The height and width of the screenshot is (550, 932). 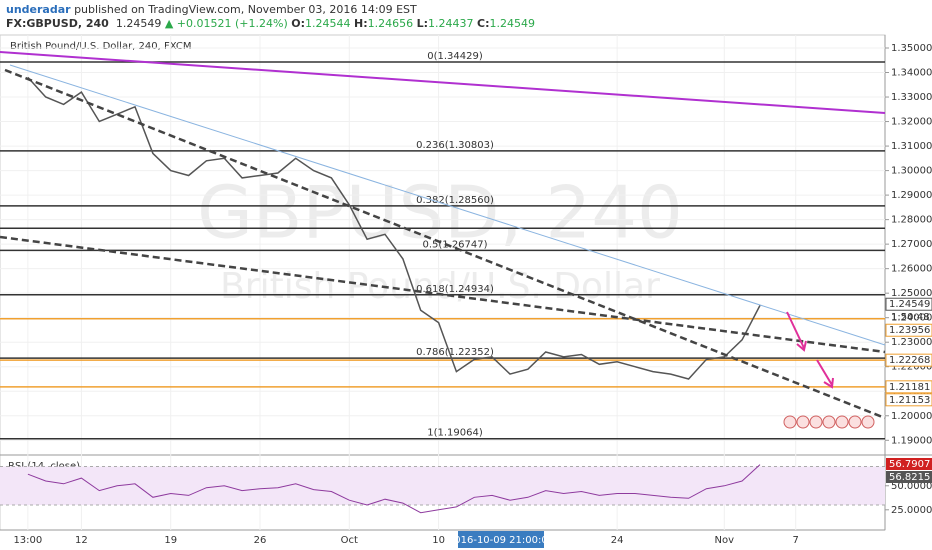 What do you see at coordinates (455, 145) in the screenshot?
I see `fib-label: 0.236(1.30803)` at bounding box center [455, 145].